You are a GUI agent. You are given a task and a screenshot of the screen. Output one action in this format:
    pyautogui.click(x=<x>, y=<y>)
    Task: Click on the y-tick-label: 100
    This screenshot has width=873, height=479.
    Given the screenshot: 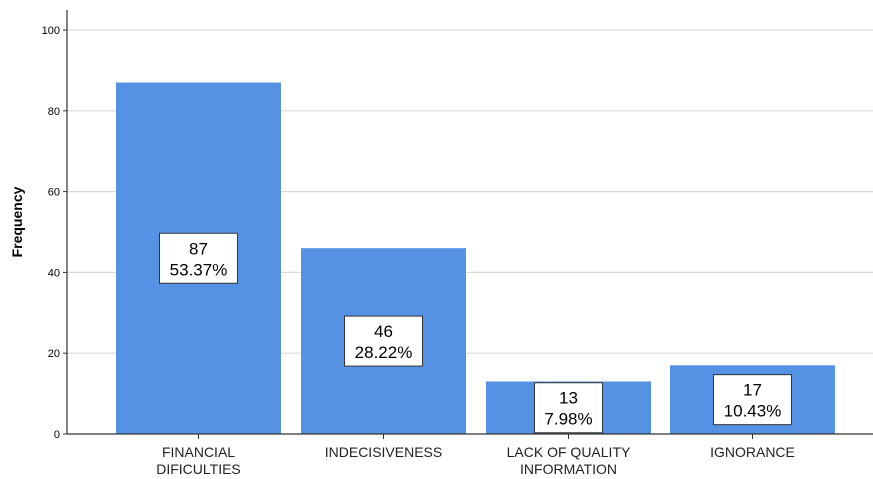 What is the action you would take?
    pyautogui.click(x=51, y=31)
    